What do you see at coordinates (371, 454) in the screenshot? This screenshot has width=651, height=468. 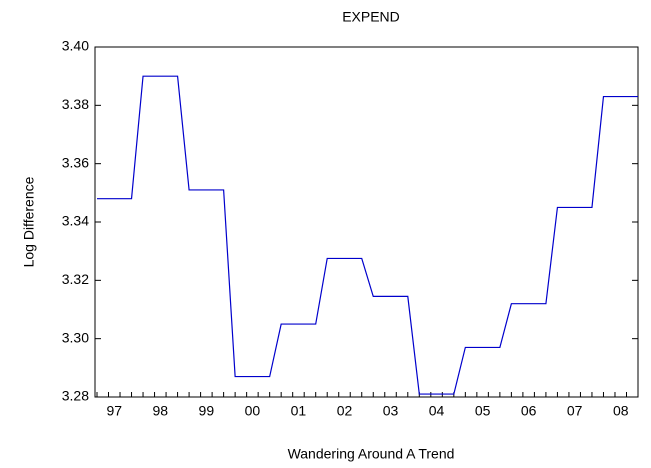 I see `x-axis-label: Wandering Around A Trend` at bounding box center [371, 454].